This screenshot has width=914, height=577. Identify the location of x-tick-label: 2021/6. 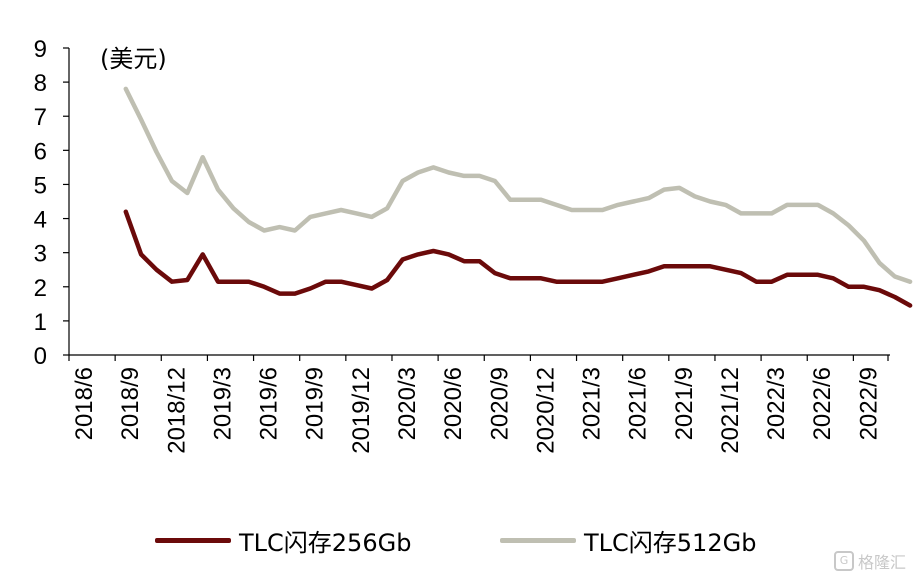
(638, 403).